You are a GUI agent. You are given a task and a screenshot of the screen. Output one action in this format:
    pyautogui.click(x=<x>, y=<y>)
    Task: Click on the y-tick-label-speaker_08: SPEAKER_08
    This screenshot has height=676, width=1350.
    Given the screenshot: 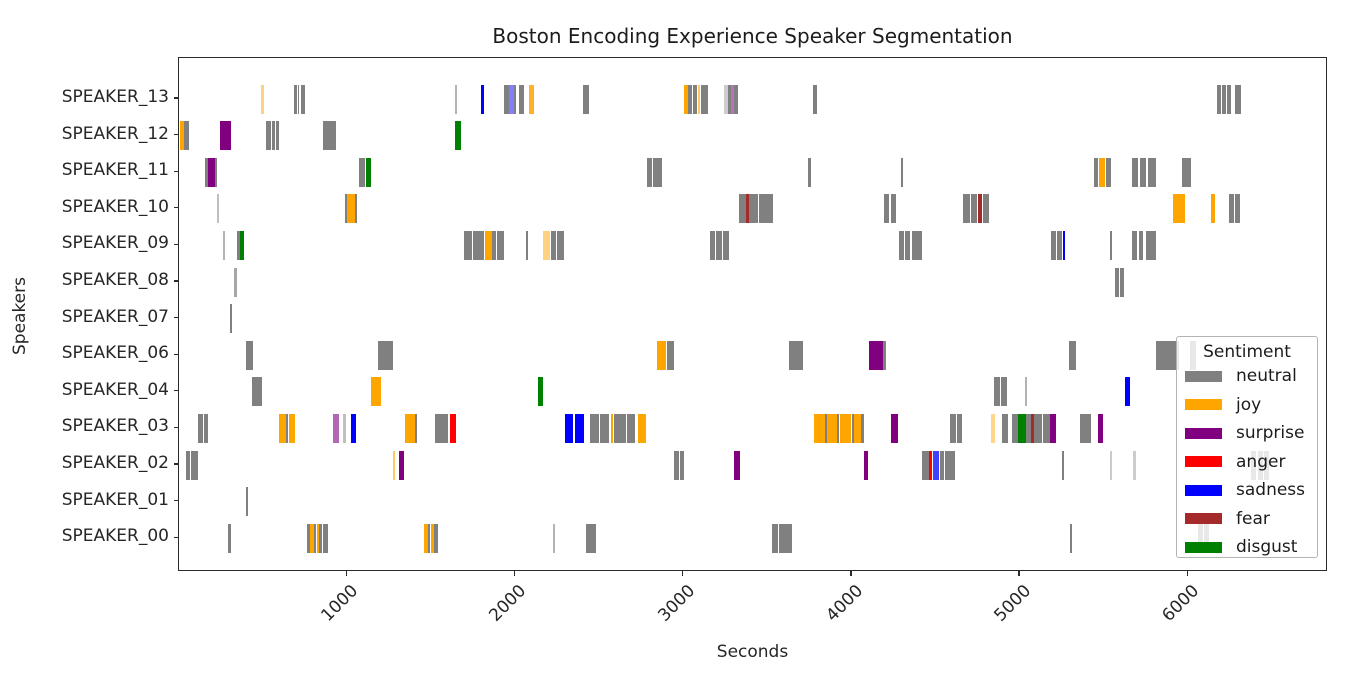 What is the action you would take?
    pyautogui.click(x=115, y=280)
    